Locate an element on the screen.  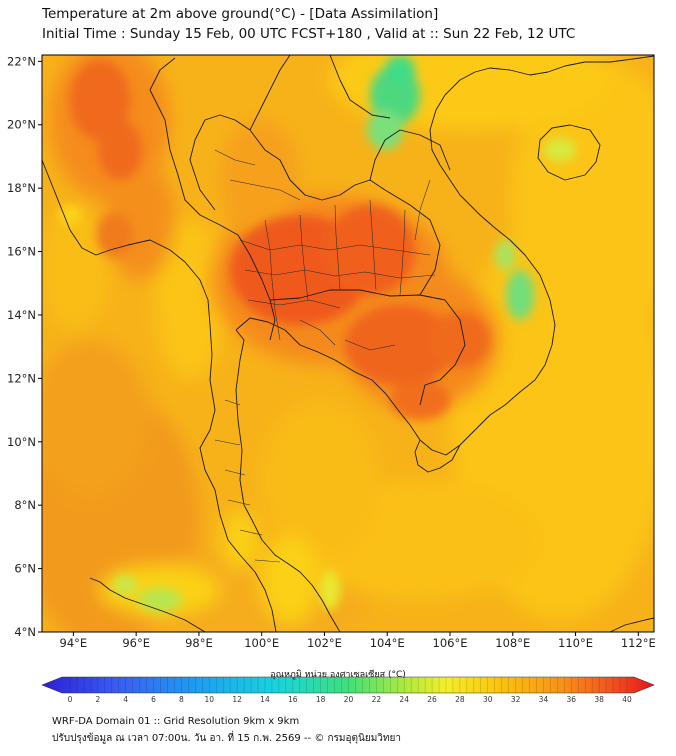
colorbar-ticks: 0 2 4 6 8 10 12 14 16 18 20 22 24 26 28 30 32 34 36 38 40 is located at coordinates (350, 690).